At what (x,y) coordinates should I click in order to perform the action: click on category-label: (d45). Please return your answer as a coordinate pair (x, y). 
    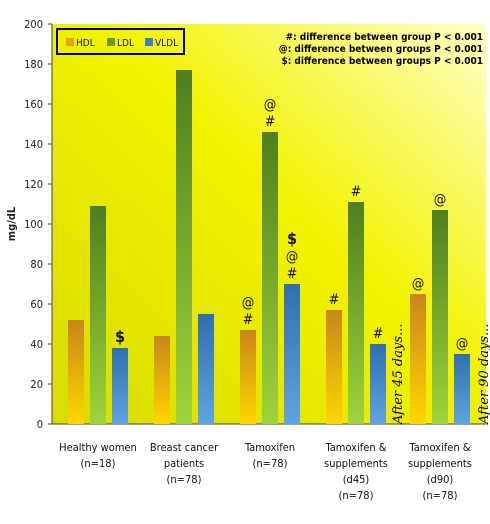
    Looking at the image, I should click on (356, 479).